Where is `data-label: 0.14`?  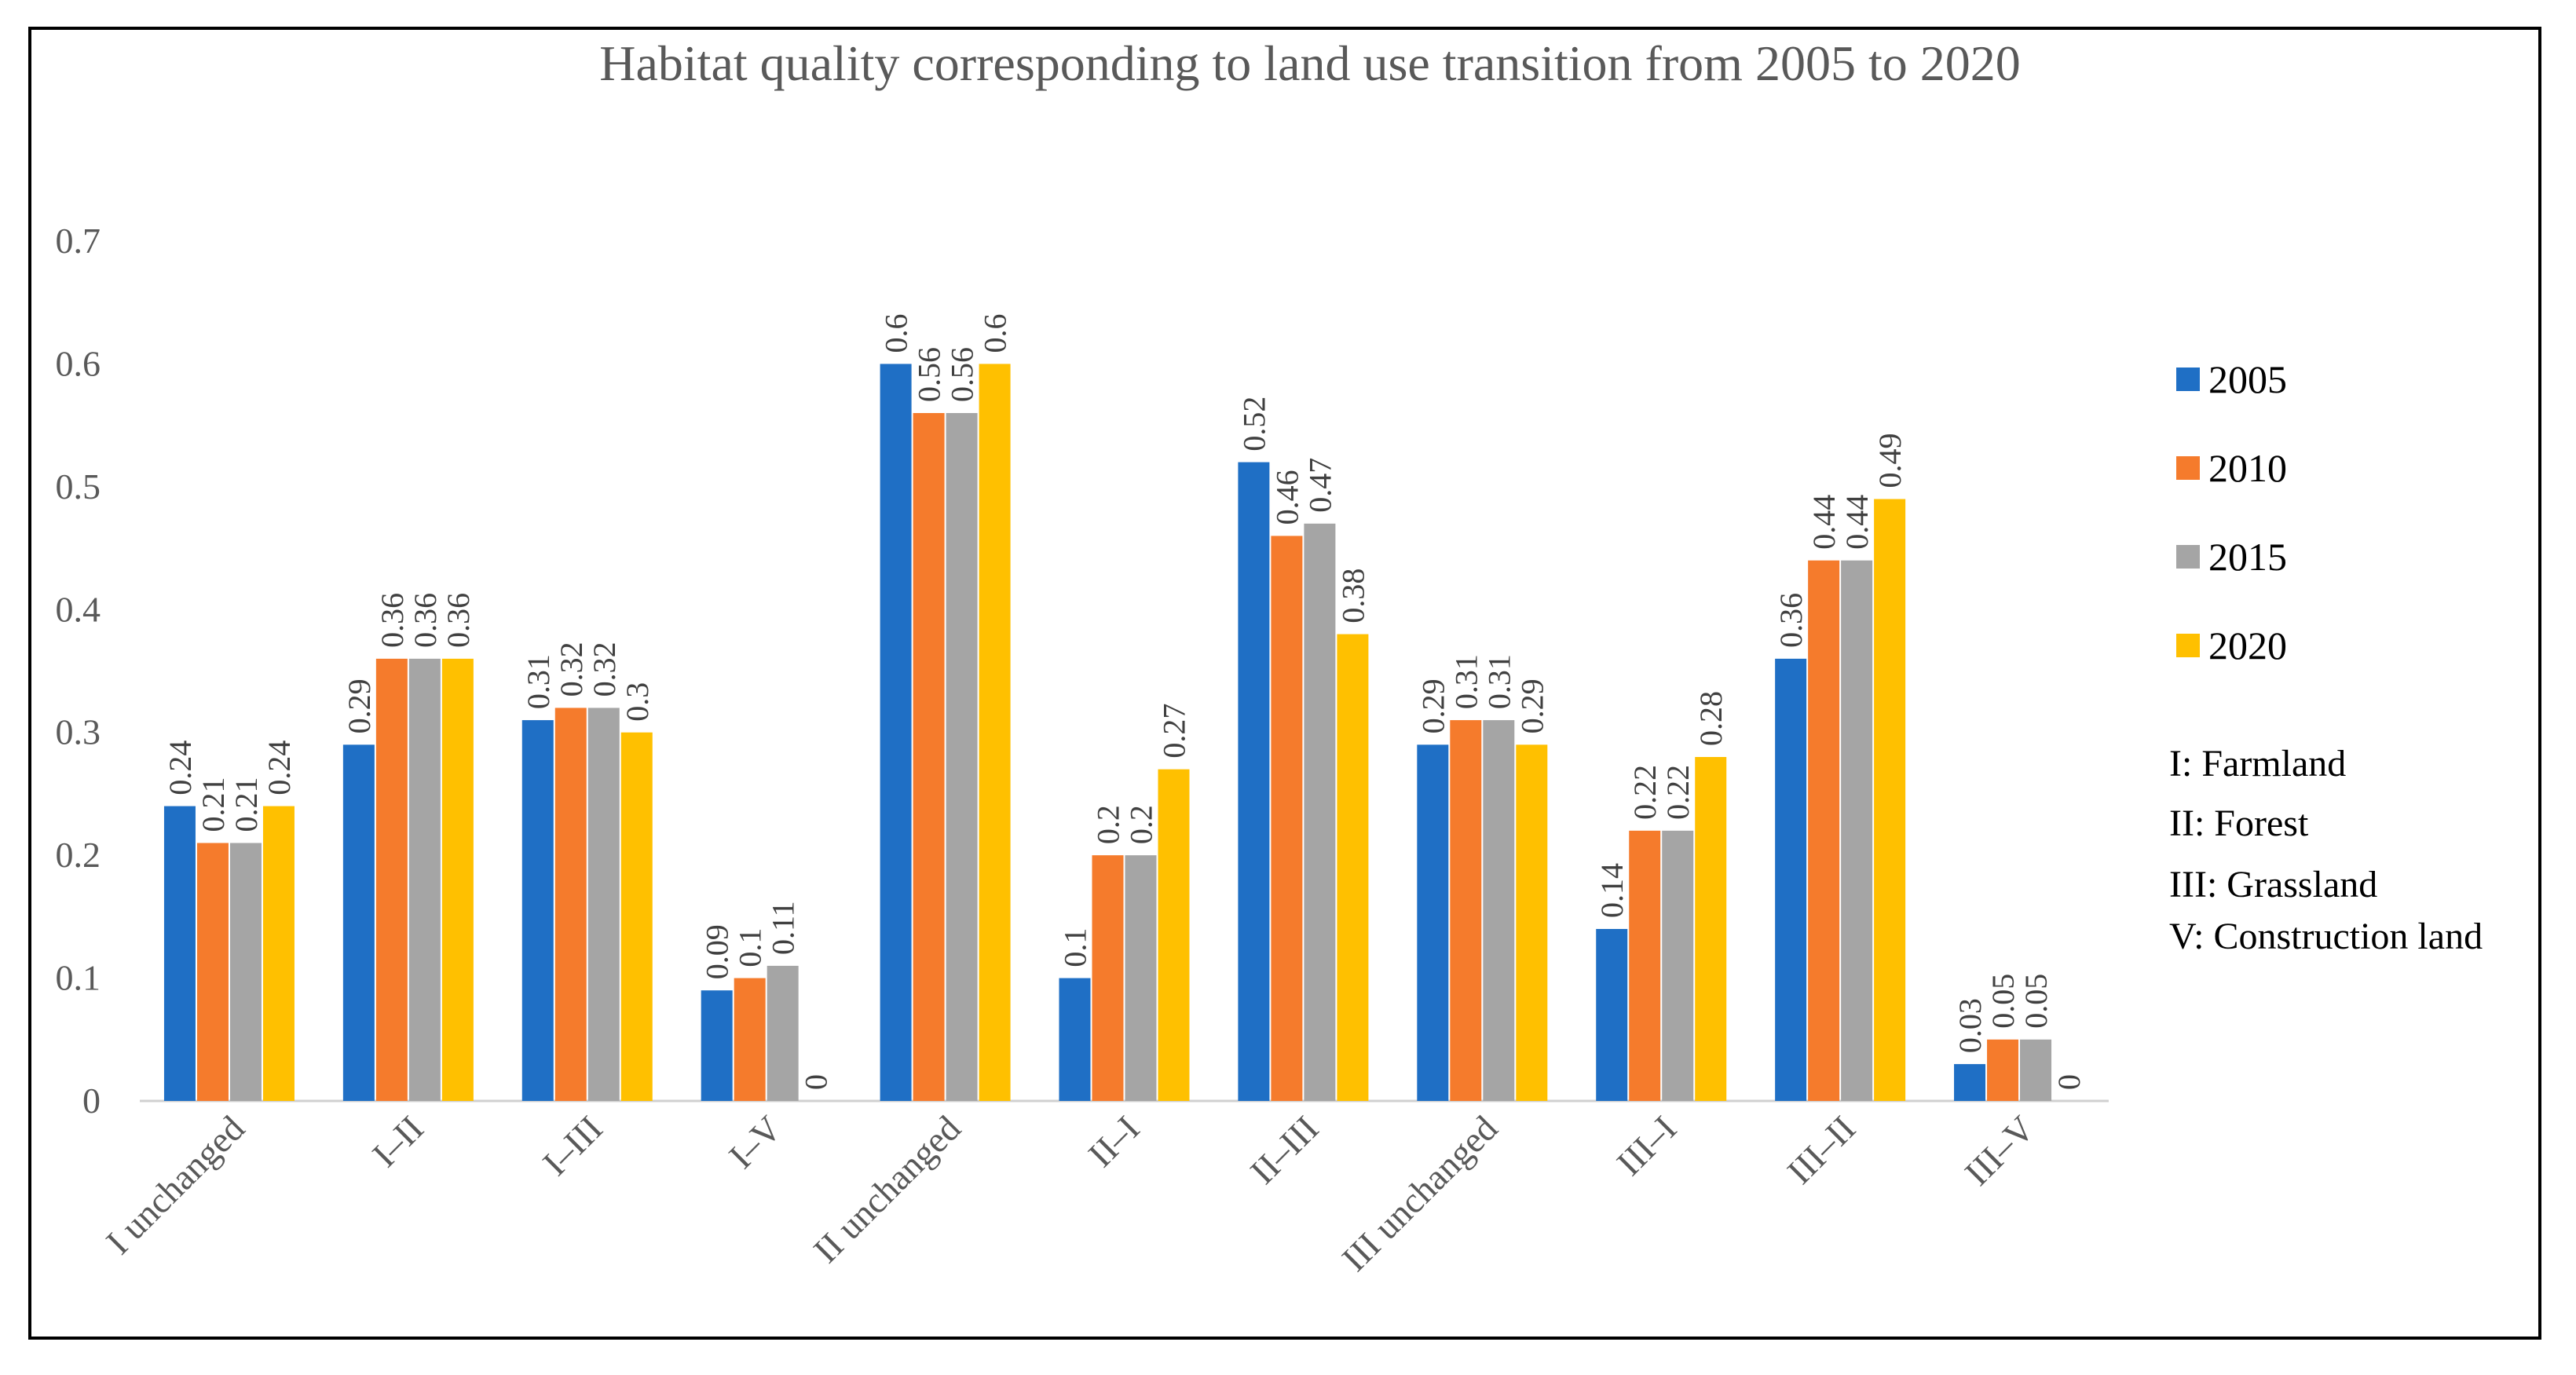 data-label: 0.14 is located at coordinates (1612, 890).